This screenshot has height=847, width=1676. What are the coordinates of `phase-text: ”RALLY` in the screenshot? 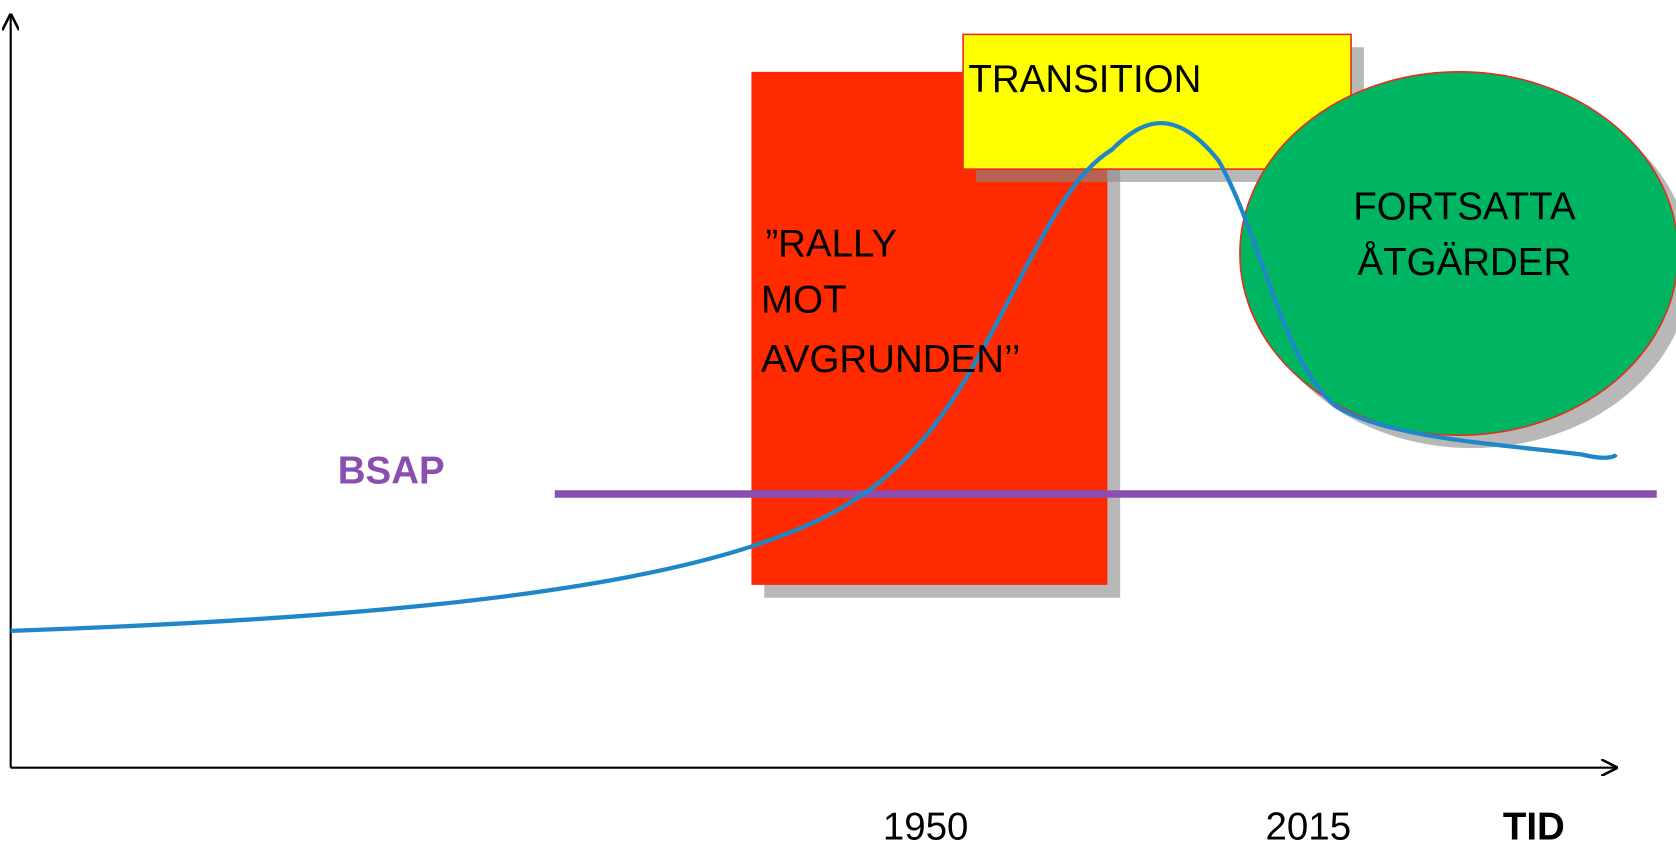 It's located at (831, 244).